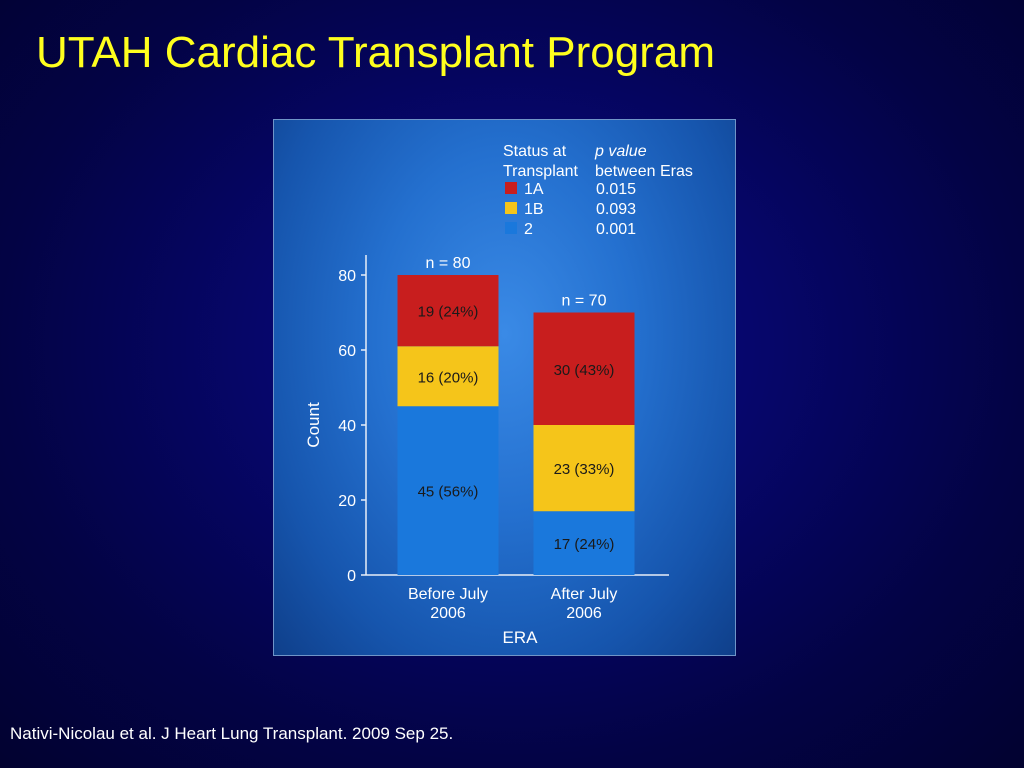  I want to click on legend-label-1B: 1B, so click(534, 209).